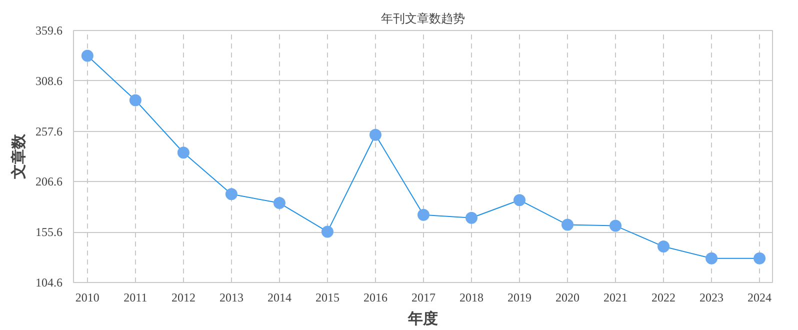 The image size is (798, 330). I want to click on y-tick-label: 359.6, so click(49, 31).